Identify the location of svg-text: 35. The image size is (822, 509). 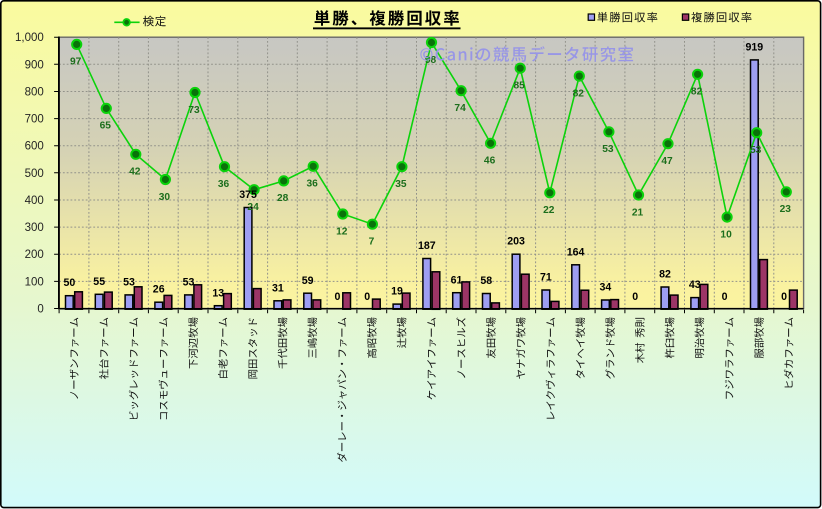
(401, 184).